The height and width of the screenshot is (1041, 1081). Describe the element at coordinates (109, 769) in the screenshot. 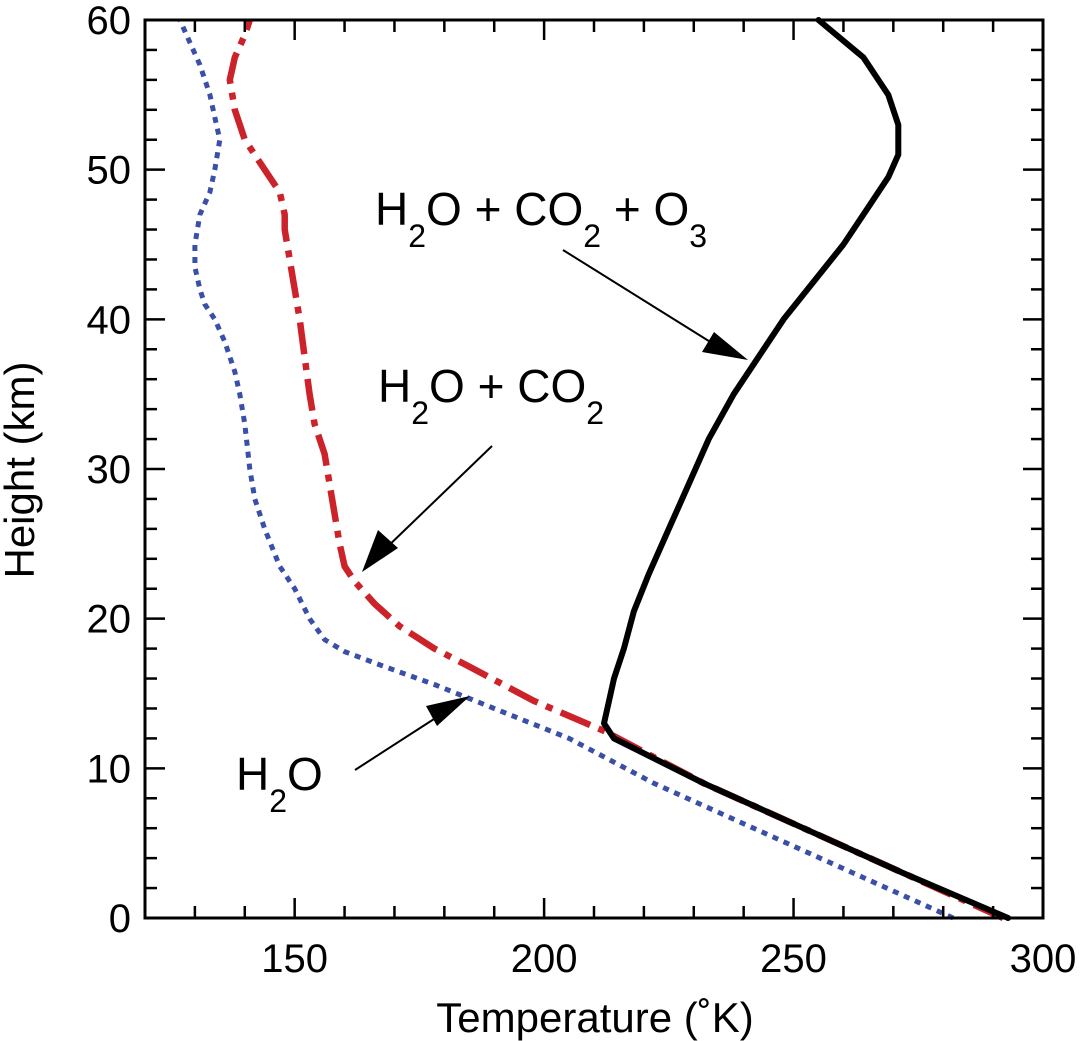

I see `y-tick-label: 10` at that location.